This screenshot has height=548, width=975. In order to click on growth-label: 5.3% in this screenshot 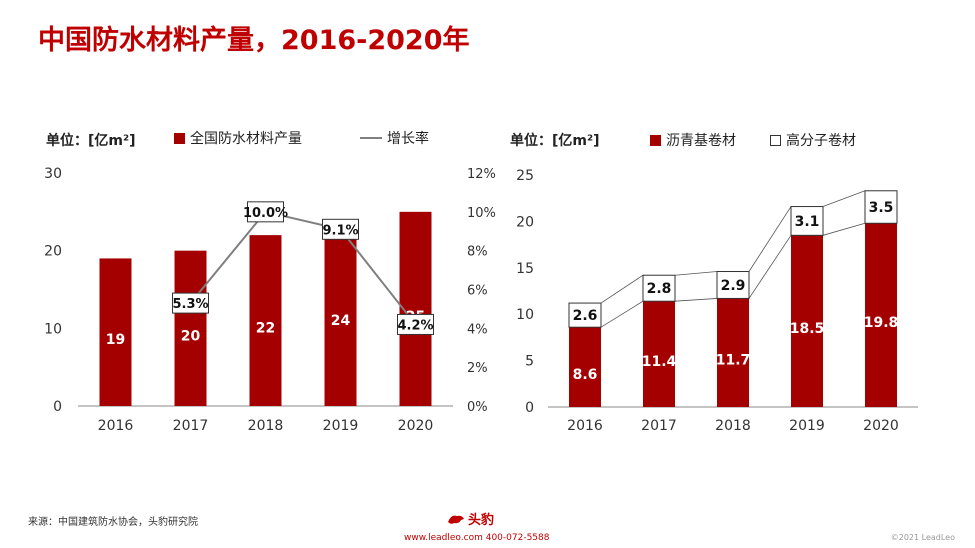, I will do `click(190, 304)`.